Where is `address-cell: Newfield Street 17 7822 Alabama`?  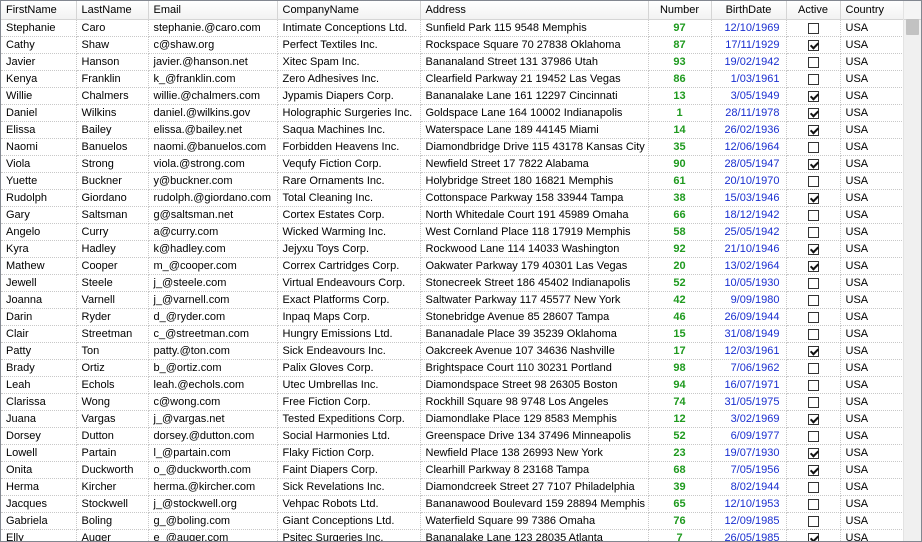 address-cell: Newfield Street 17 7822 Alabama is located at coordinates (534, 164).